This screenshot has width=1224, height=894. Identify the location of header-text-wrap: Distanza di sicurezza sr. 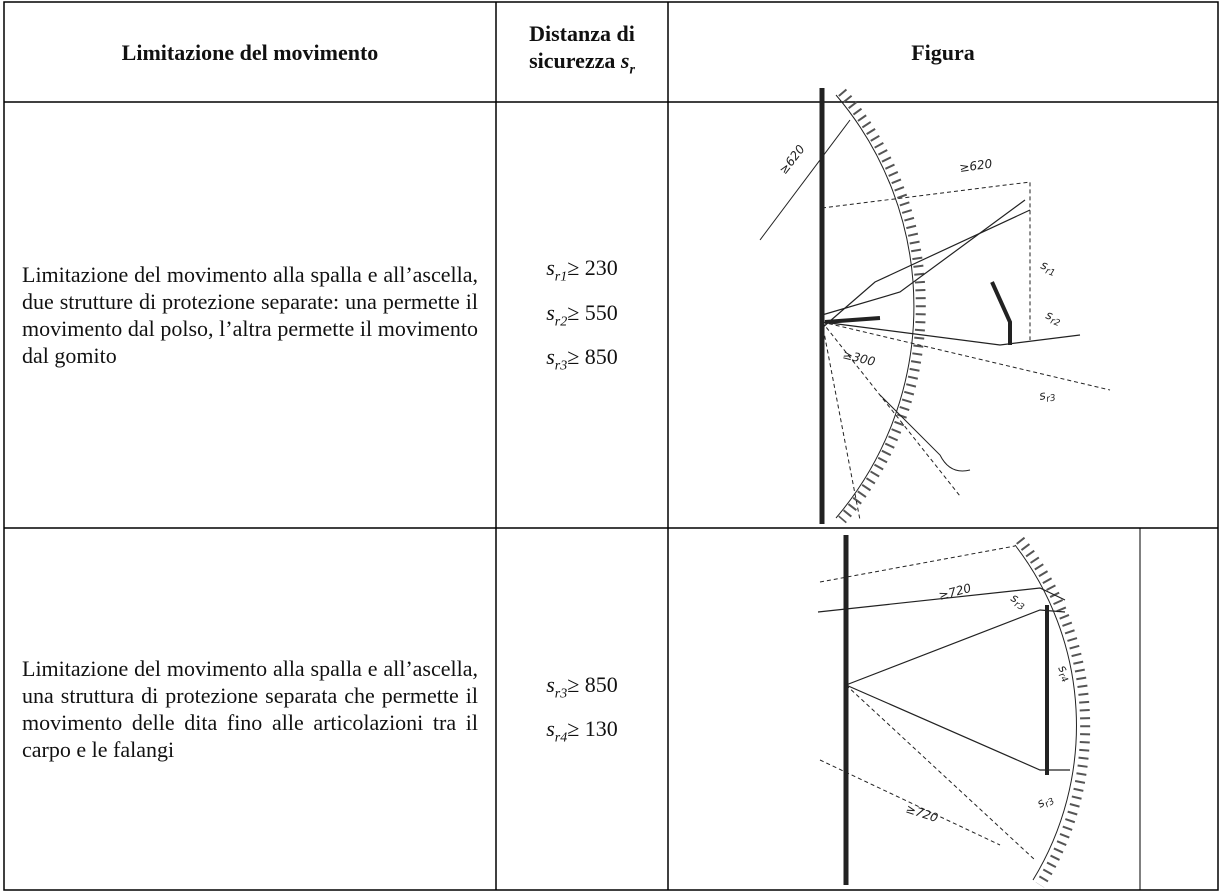
(582, 51).